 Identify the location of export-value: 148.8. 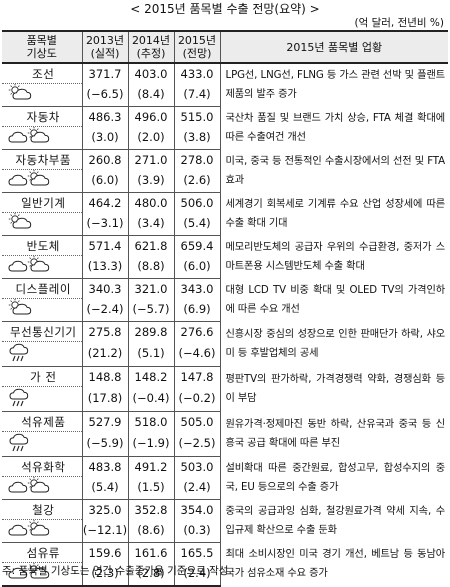
(105, 376).